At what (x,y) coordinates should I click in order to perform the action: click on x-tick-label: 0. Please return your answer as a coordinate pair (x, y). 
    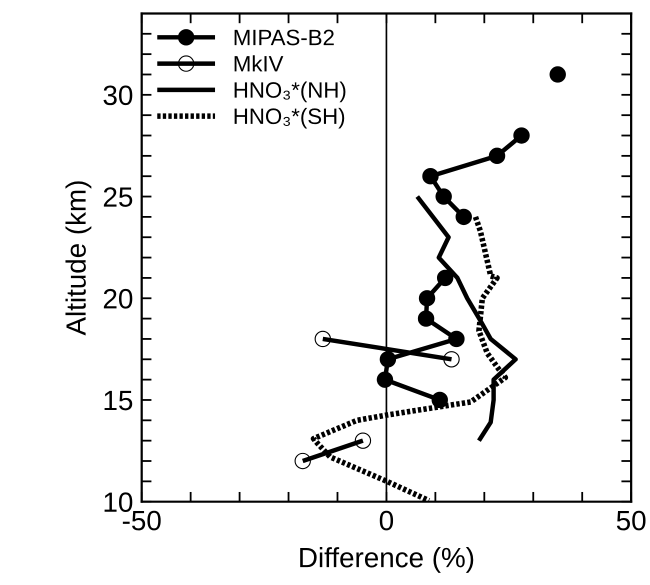
    Looking at the image, I should click on (387, 520).